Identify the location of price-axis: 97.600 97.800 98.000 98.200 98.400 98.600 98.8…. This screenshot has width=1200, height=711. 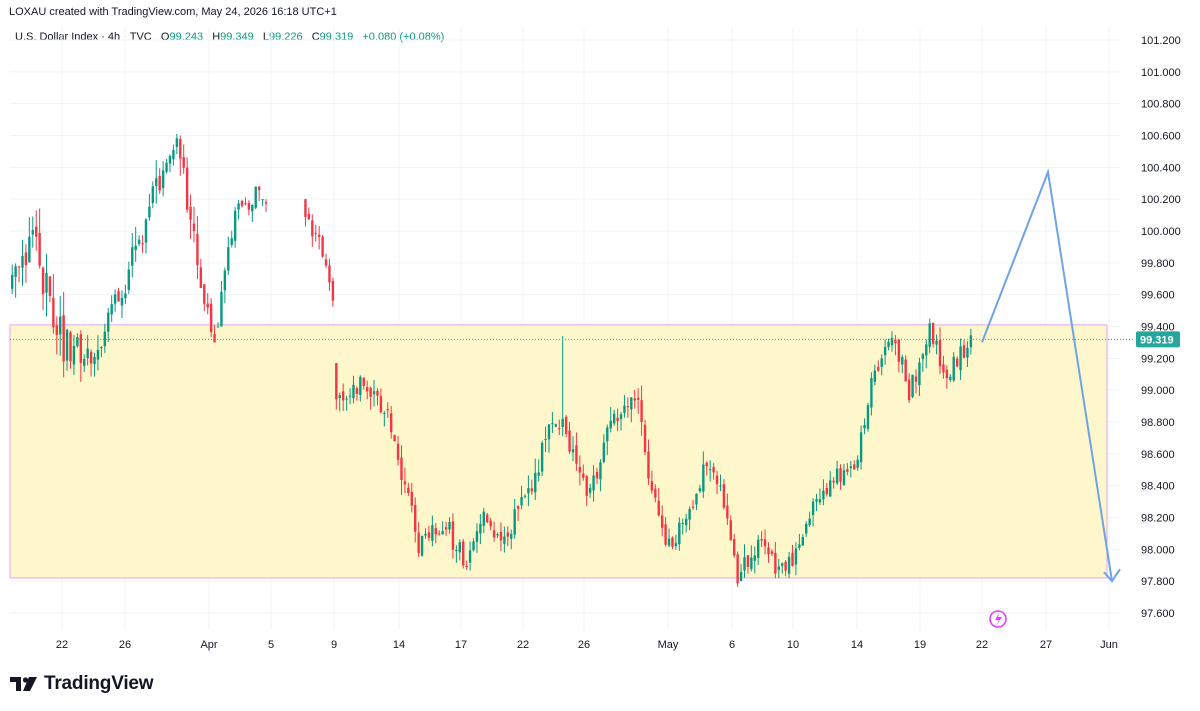
(1161, 327).